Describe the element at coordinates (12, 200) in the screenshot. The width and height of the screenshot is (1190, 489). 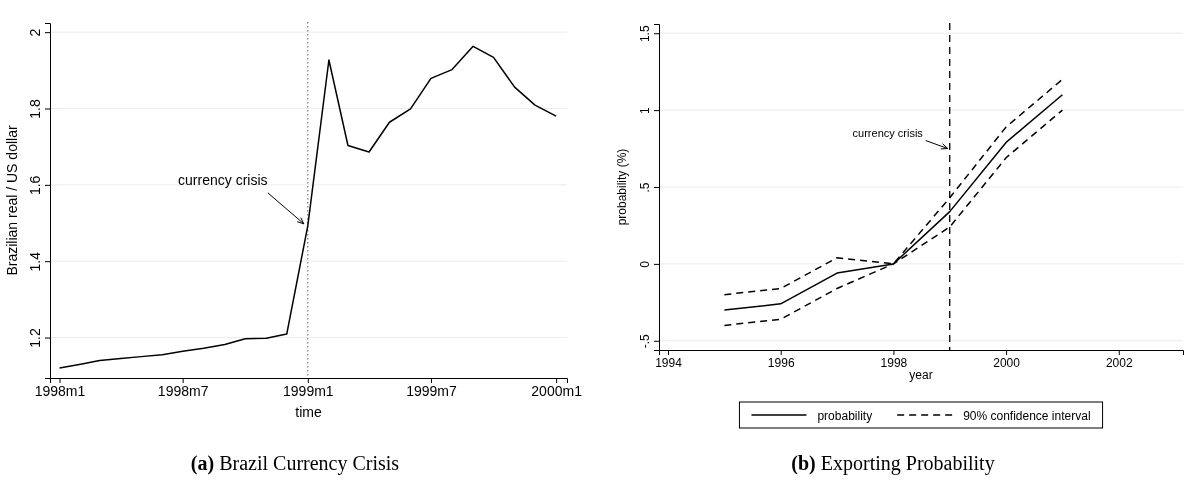
I see `y-axis-title: Brazilian real / US dollar` at that location.